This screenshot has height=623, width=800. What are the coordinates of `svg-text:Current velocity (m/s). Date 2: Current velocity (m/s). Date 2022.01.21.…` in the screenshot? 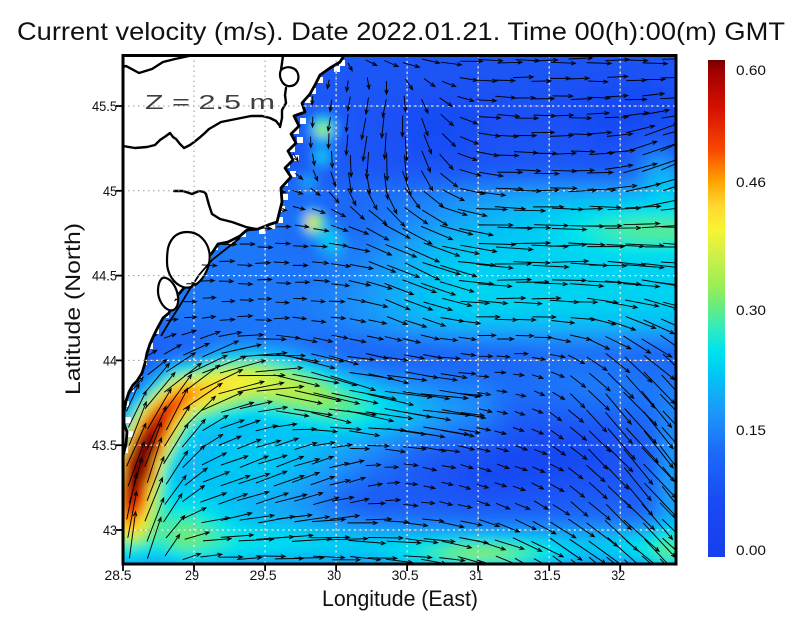 It's located at (401, 32).